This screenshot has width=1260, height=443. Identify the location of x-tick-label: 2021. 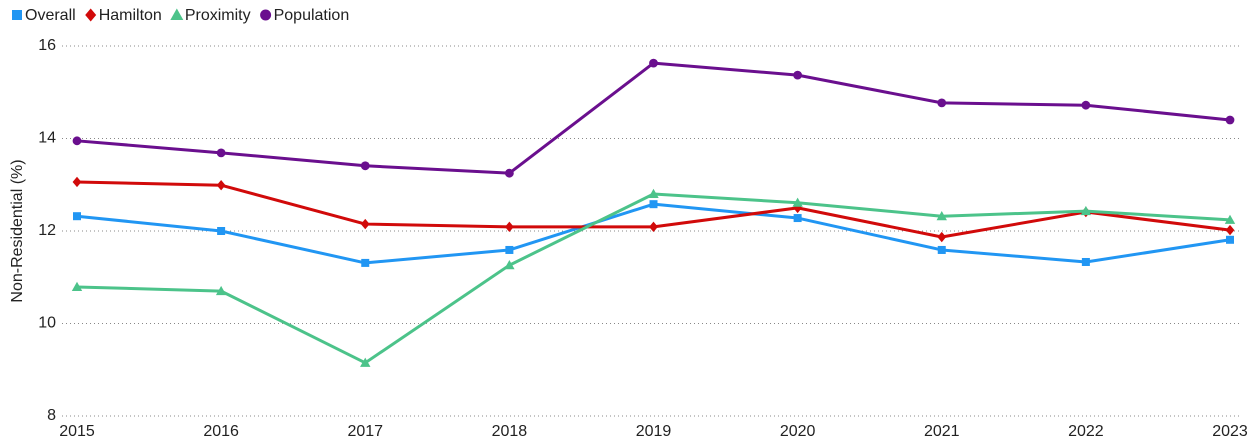
(942, 431).